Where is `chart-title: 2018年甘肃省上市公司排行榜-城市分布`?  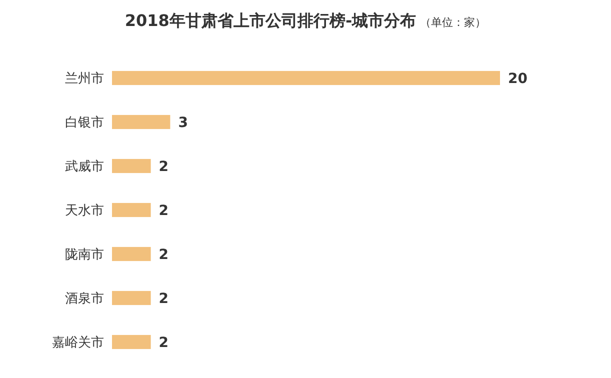 chart-title: 2018年甘肃省上市公司排行榜-城市分布 is located at coordinates (270, 20).